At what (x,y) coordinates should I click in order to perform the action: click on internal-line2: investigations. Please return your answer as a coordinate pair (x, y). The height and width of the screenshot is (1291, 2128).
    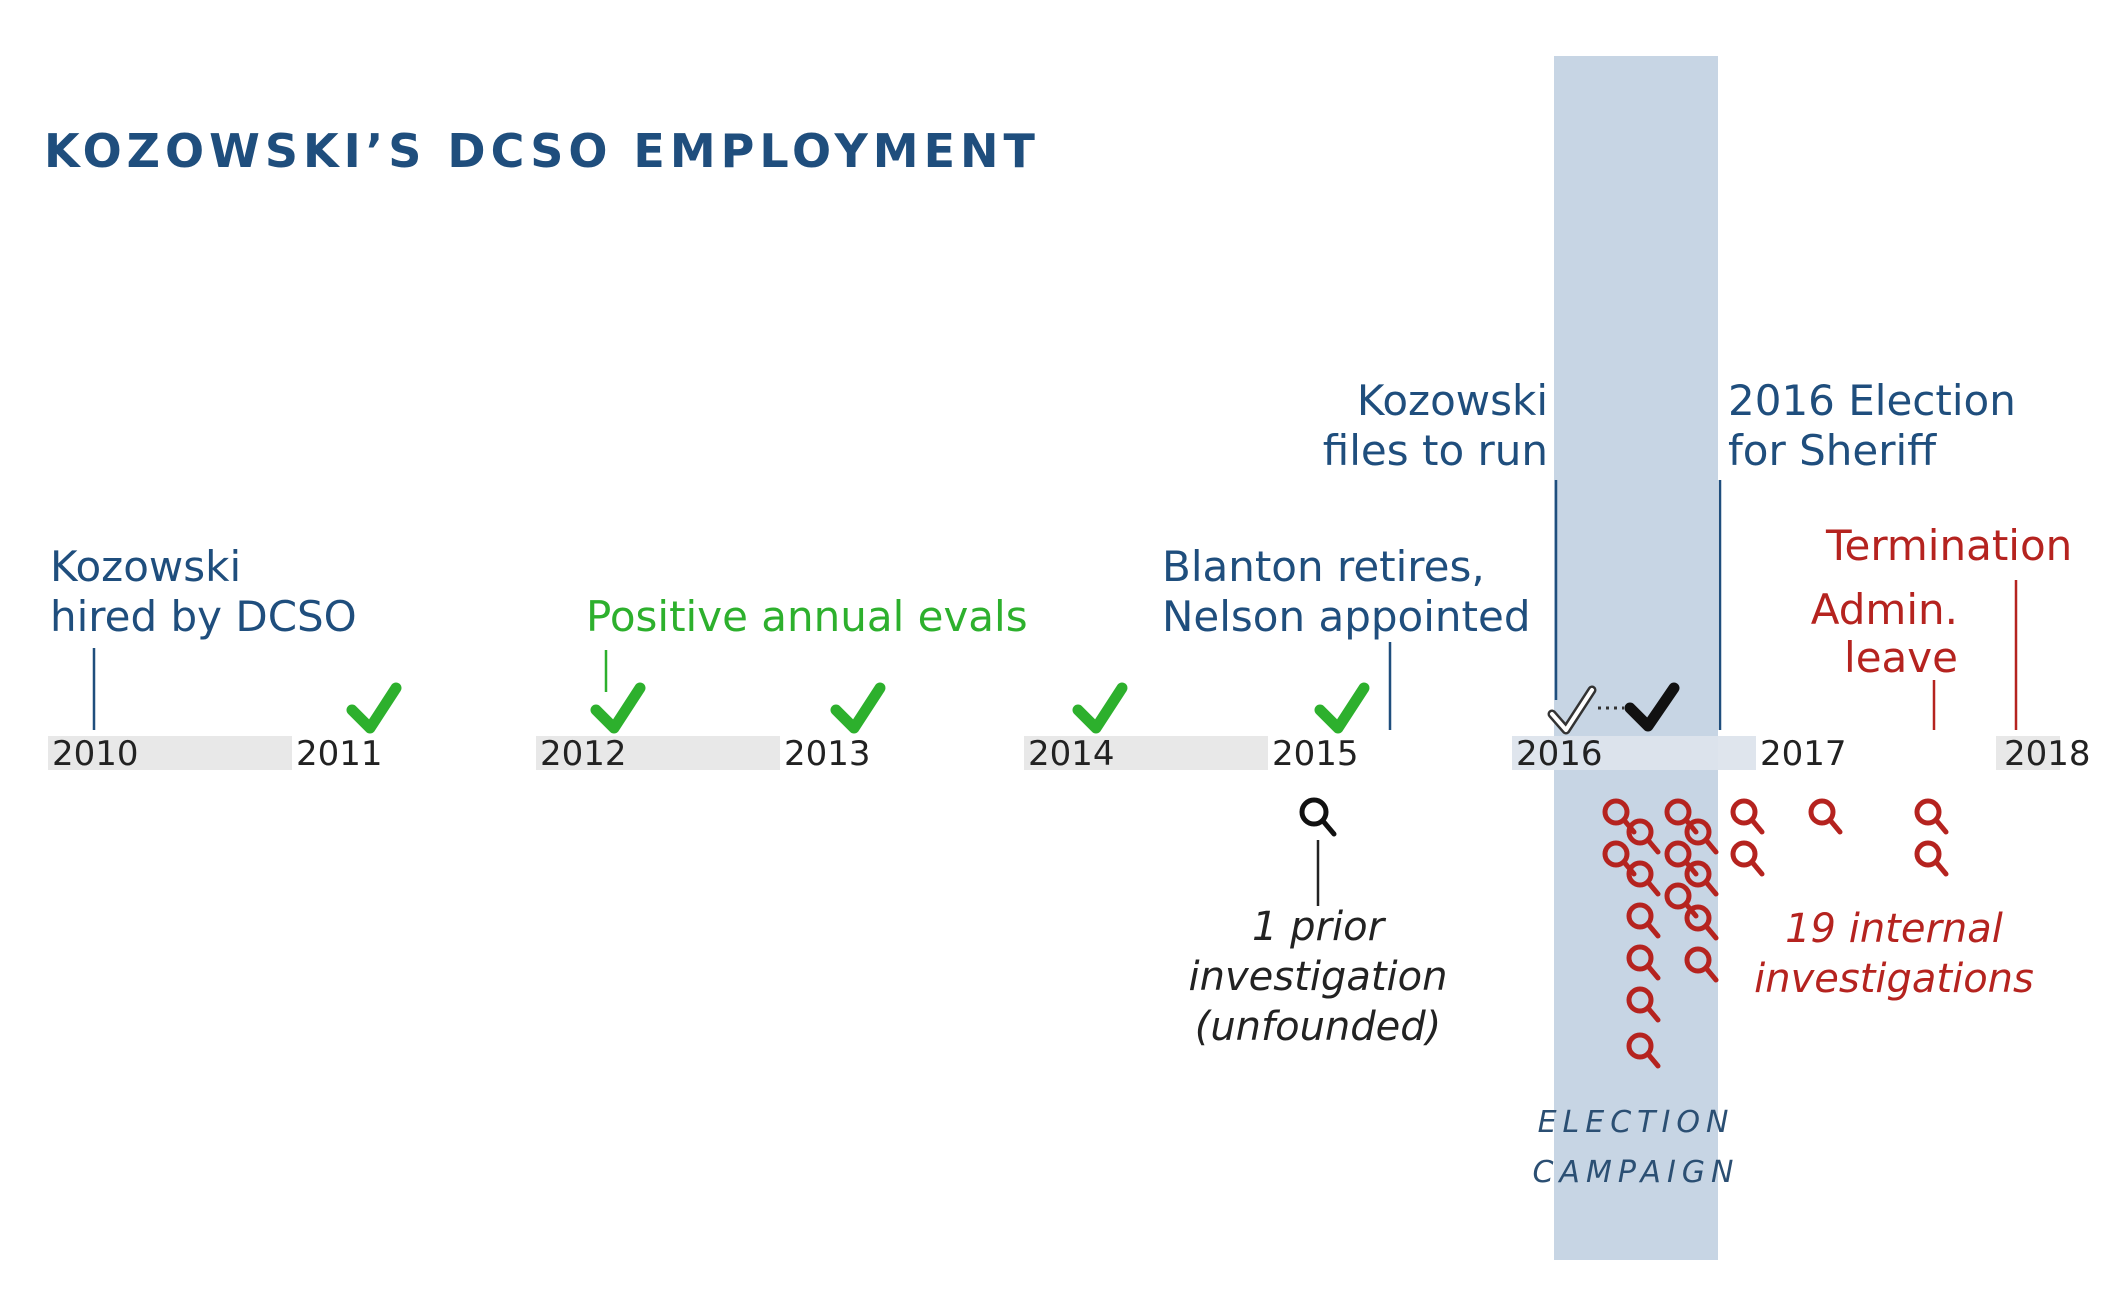
    Looking at the image, I should click on (1894, 979).